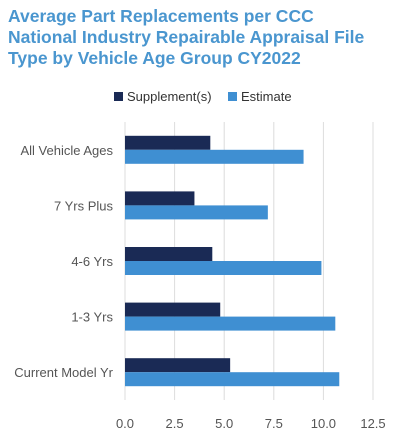 Image resolution: width=400 pixels, height=443 pixels. I want to click on legend-label-supplements: Supplement(s), so click(169, 96).